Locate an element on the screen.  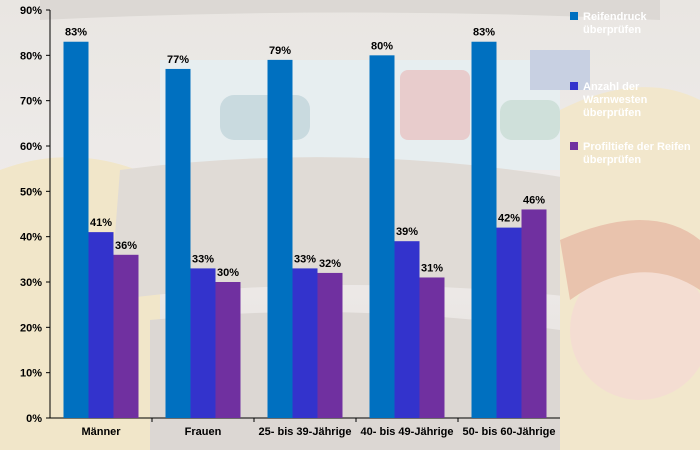
x-tick-label: Frauen is located at coordinates (203, 432).